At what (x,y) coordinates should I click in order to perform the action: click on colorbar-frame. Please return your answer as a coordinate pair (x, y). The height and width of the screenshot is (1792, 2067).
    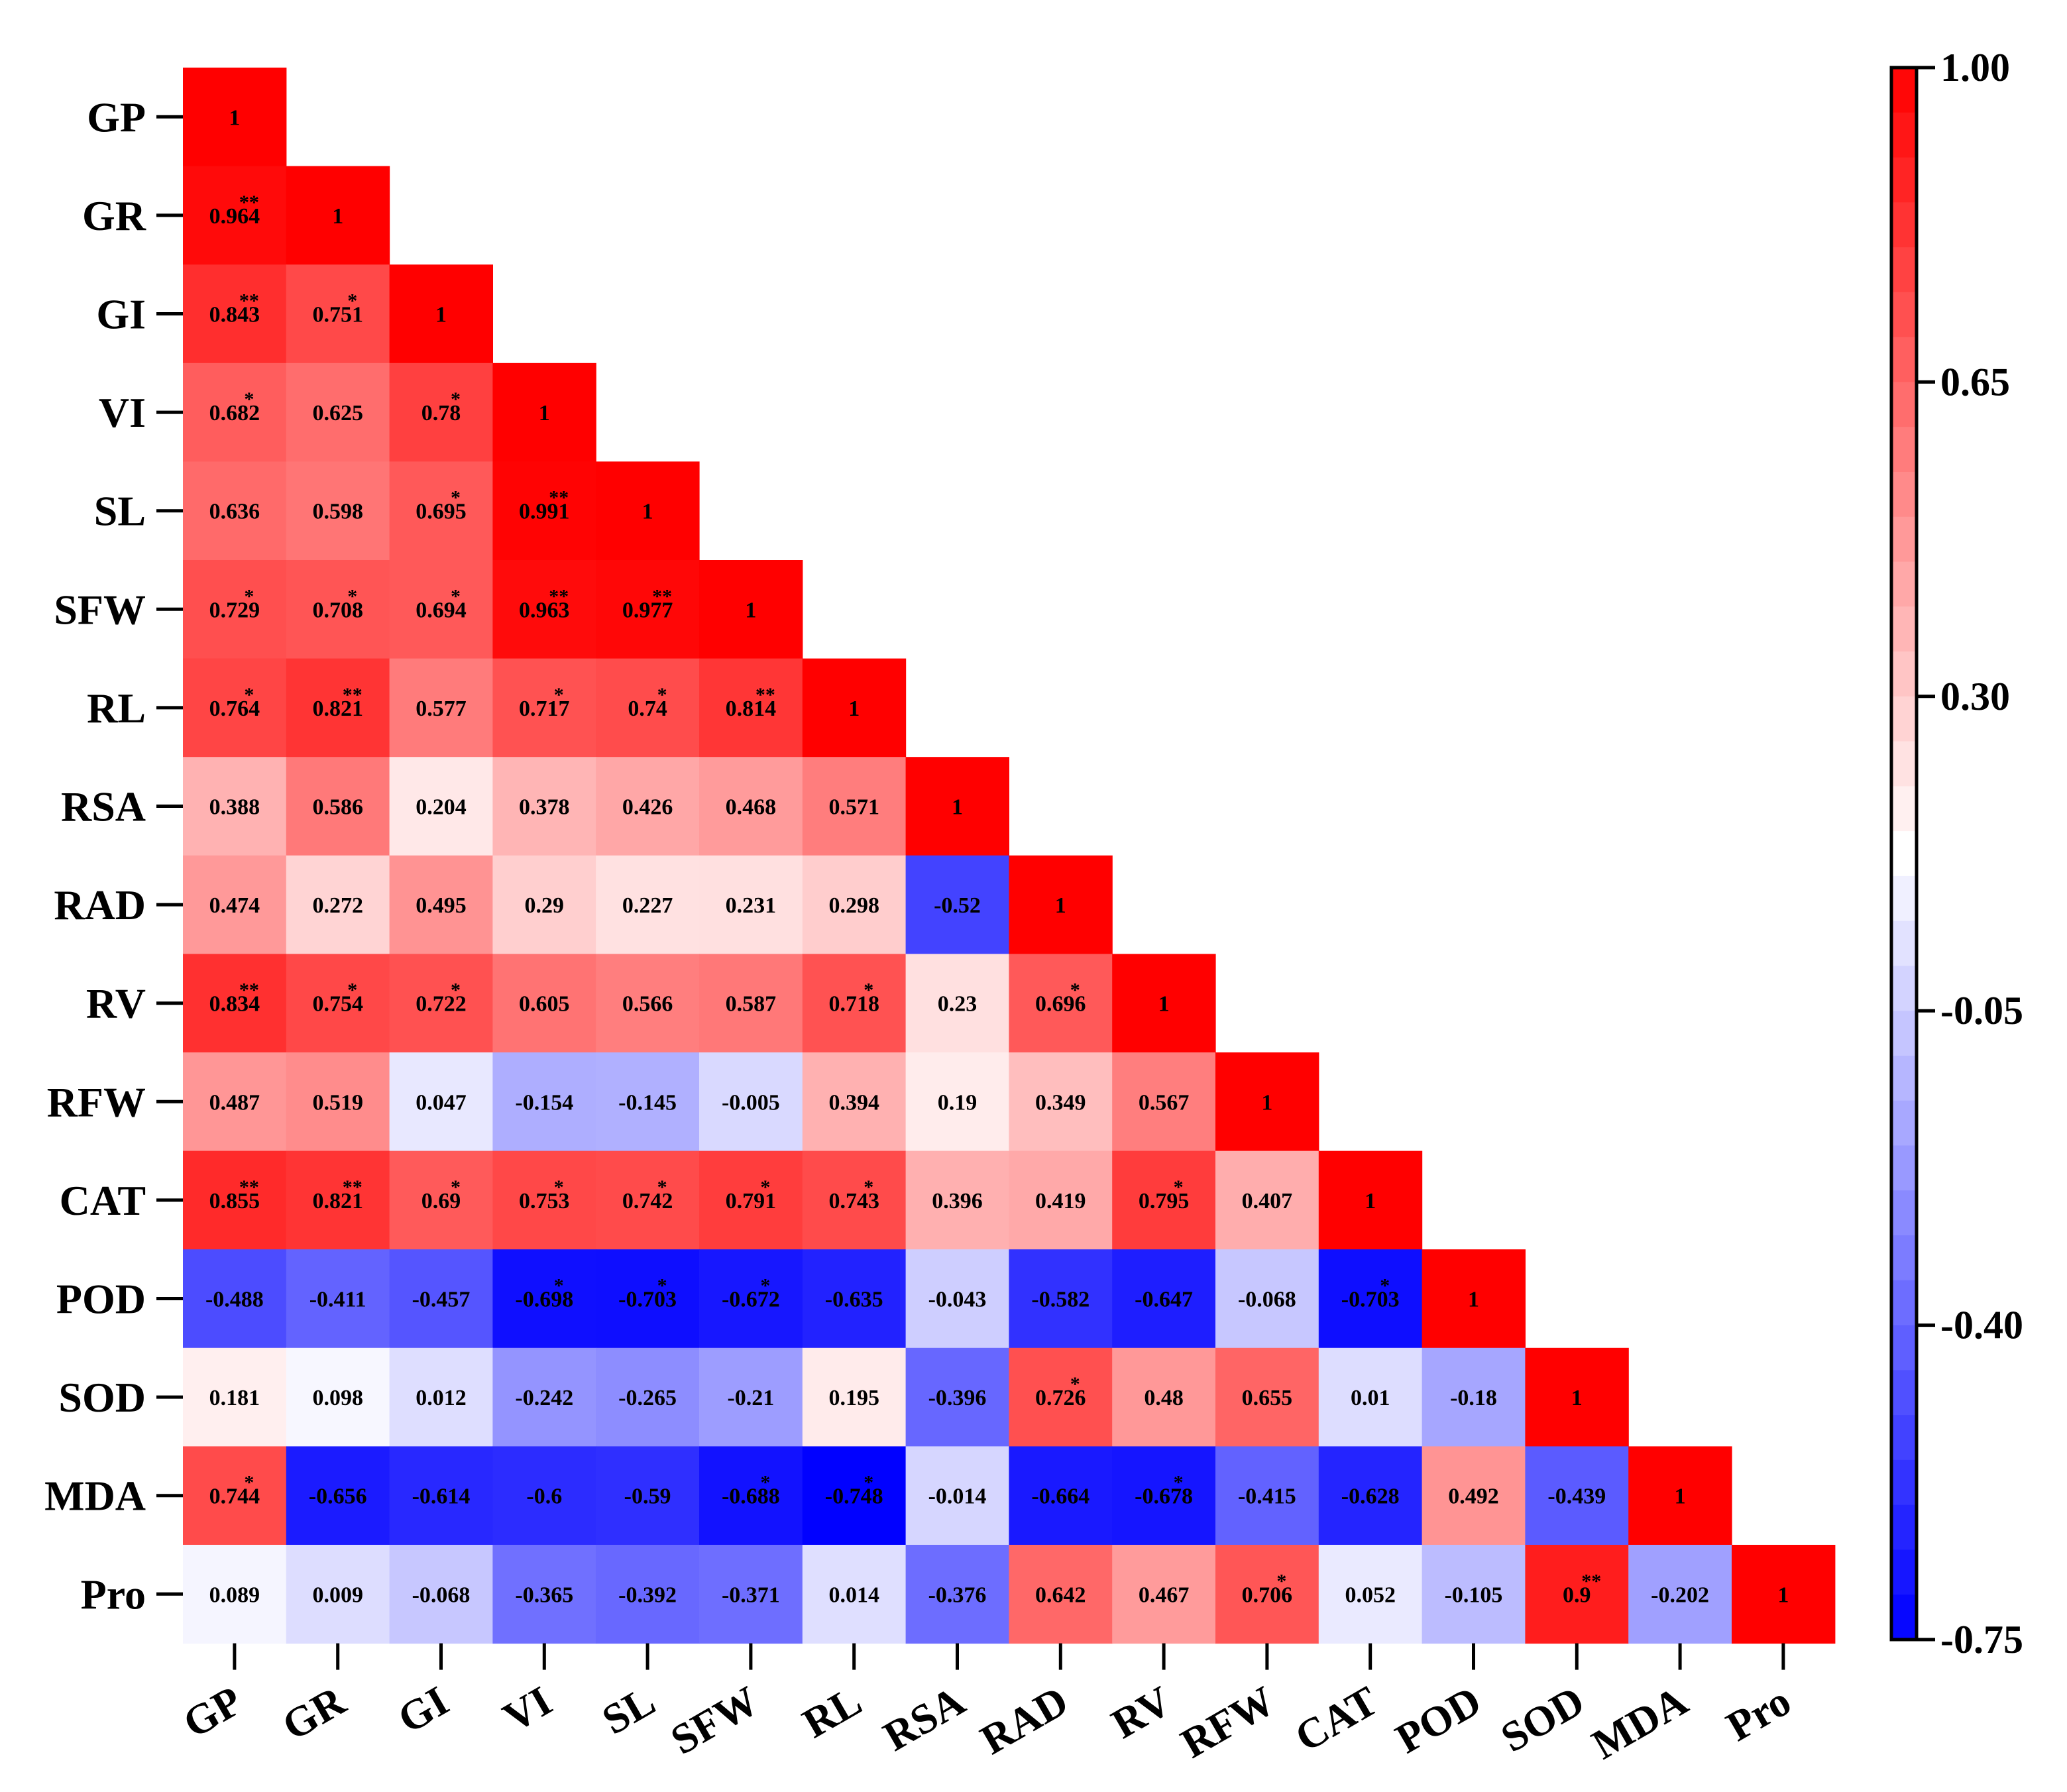
    Looking at the image, I should click on (1904, 854).